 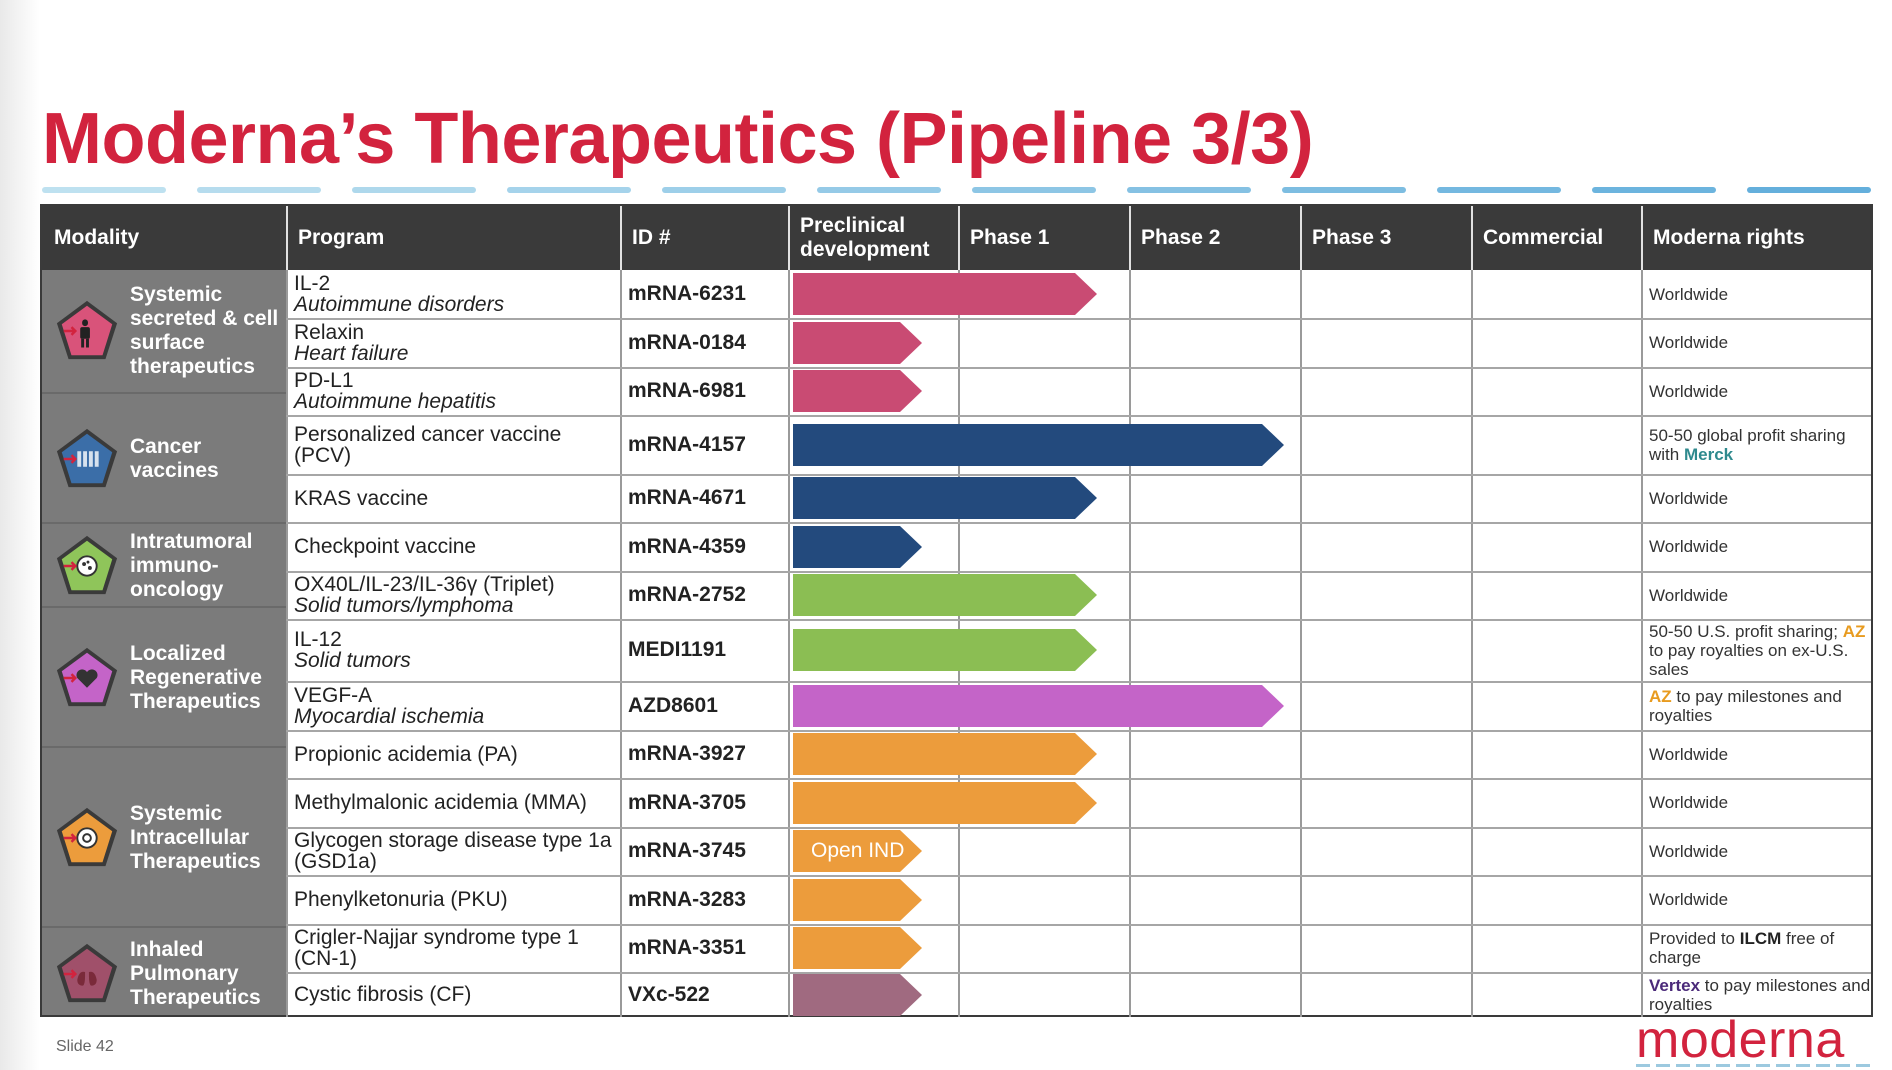 What do you see at coordinates (87, 330) in the screenshot?
I see `person-pentagon-icon` at bounding box center [87, 330].